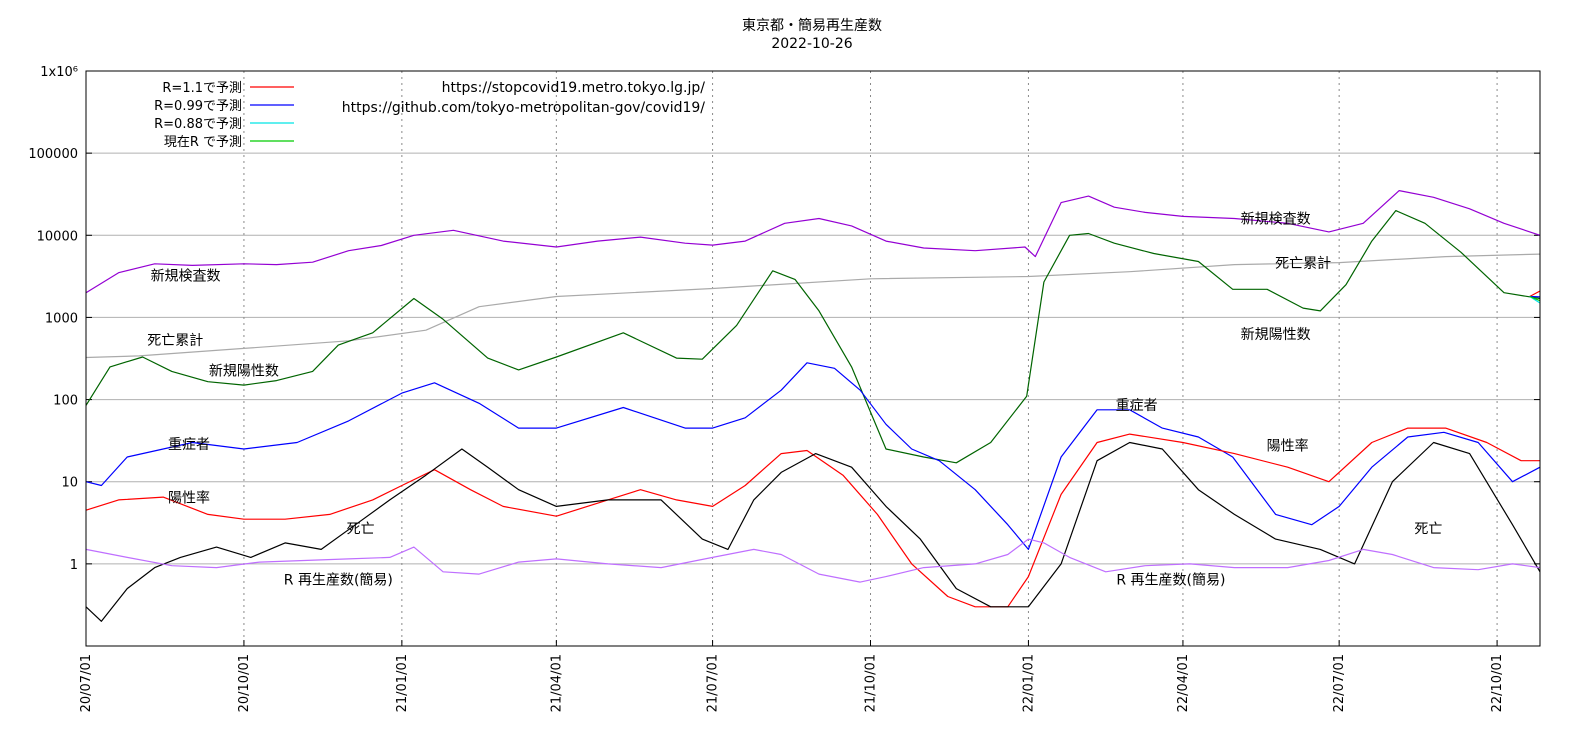 This screenshot has height=747, width=1596. What do you see at coordinates (574, 88) in the screenshot?
I see `source-url-1: https://stopcovid19.metro.tokyo.lg.jp/` at bounding box center [574, 88].